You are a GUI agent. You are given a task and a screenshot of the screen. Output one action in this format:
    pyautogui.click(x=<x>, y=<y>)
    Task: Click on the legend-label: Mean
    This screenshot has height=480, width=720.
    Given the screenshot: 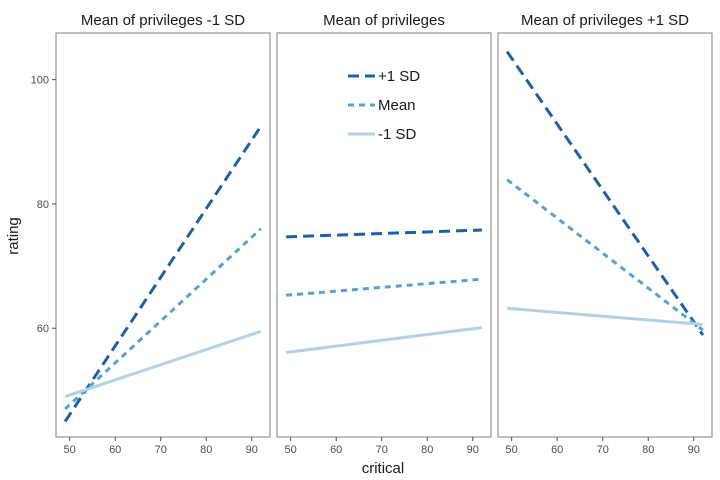 What is the action you would take?
    pyautogui.click(x=397, y=105)
    